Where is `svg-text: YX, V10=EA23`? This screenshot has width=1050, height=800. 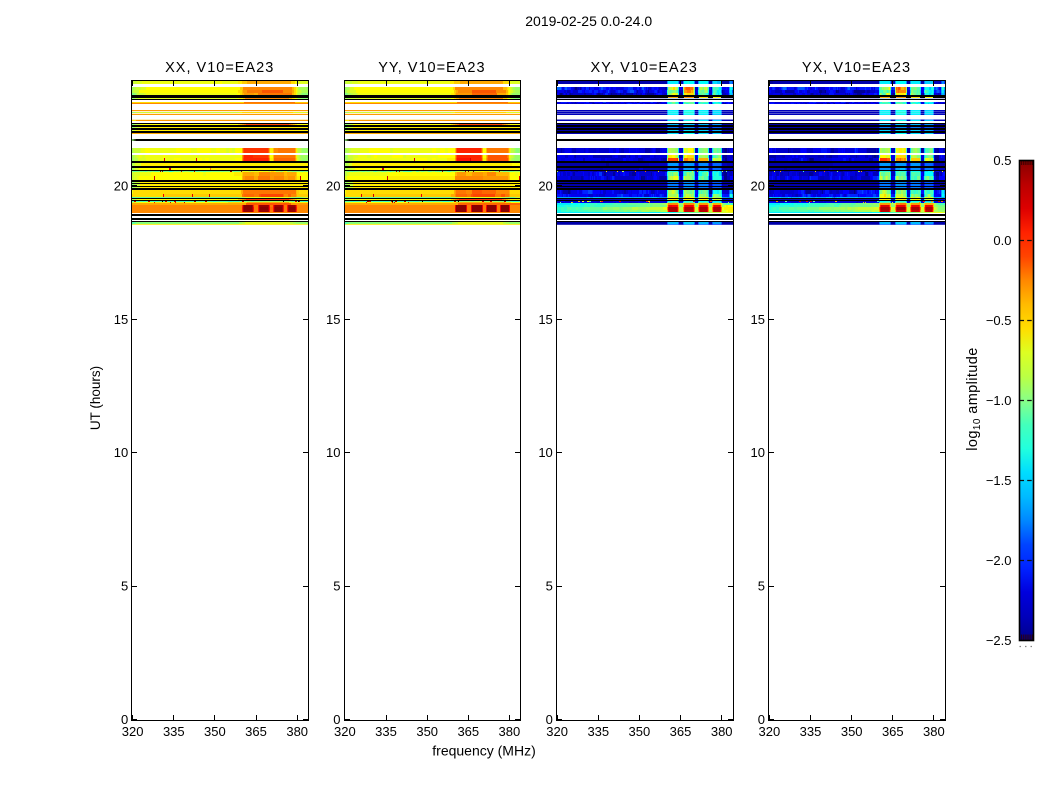 svg-text: YX, V10=EA23 is located at coordinates (856, 68).